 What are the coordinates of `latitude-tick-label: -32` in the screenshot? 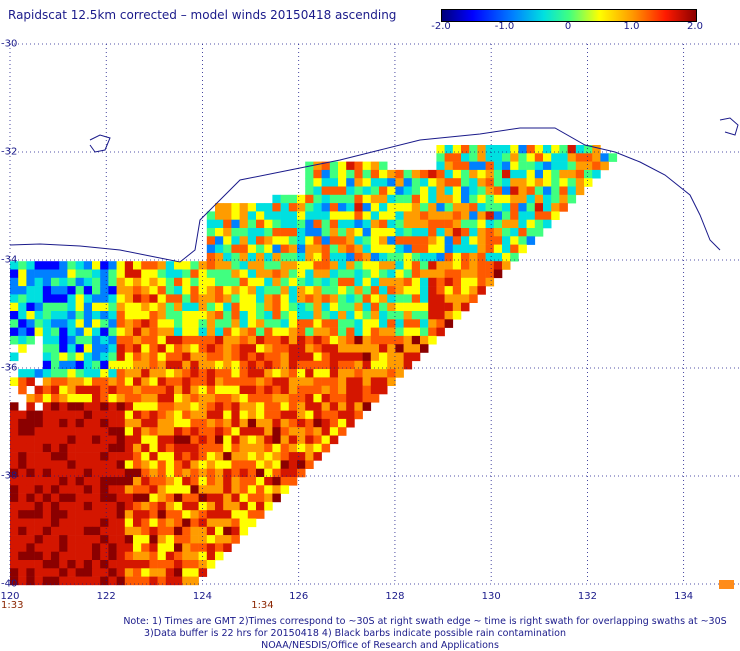 It's located at (9, 152).